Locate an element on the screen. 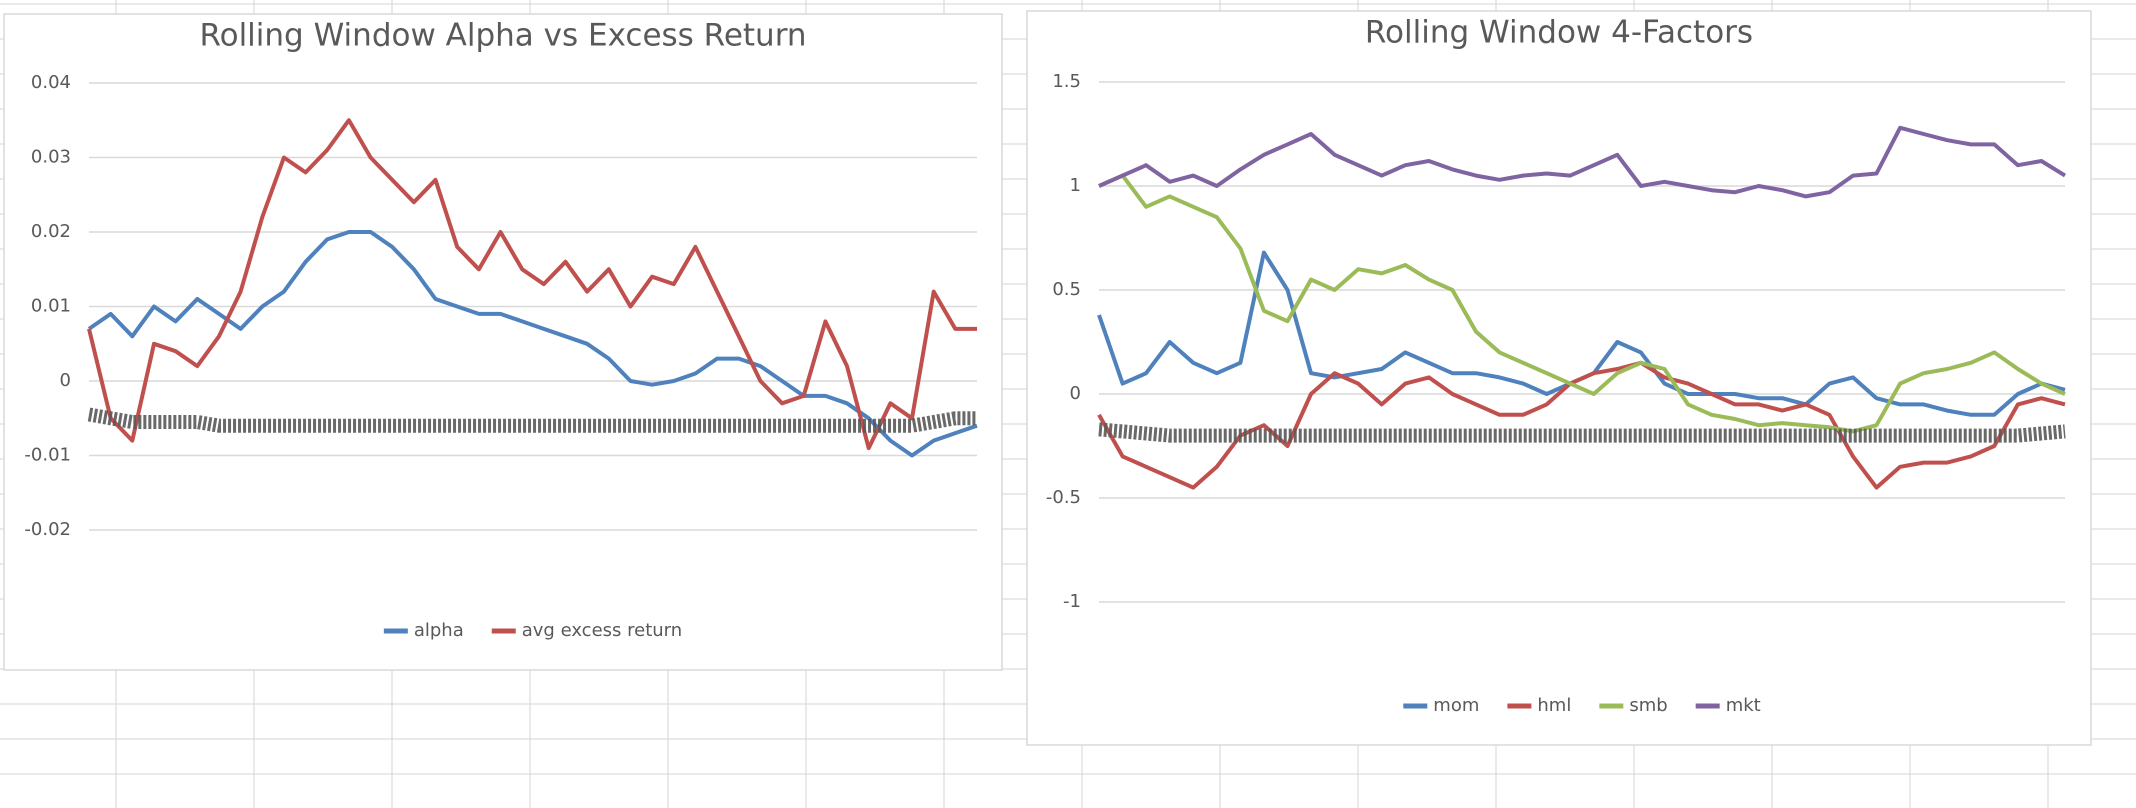 This screenshot has height=808, width=2136. y-tick-label: 0.04 is located at coordinates (51, 82).